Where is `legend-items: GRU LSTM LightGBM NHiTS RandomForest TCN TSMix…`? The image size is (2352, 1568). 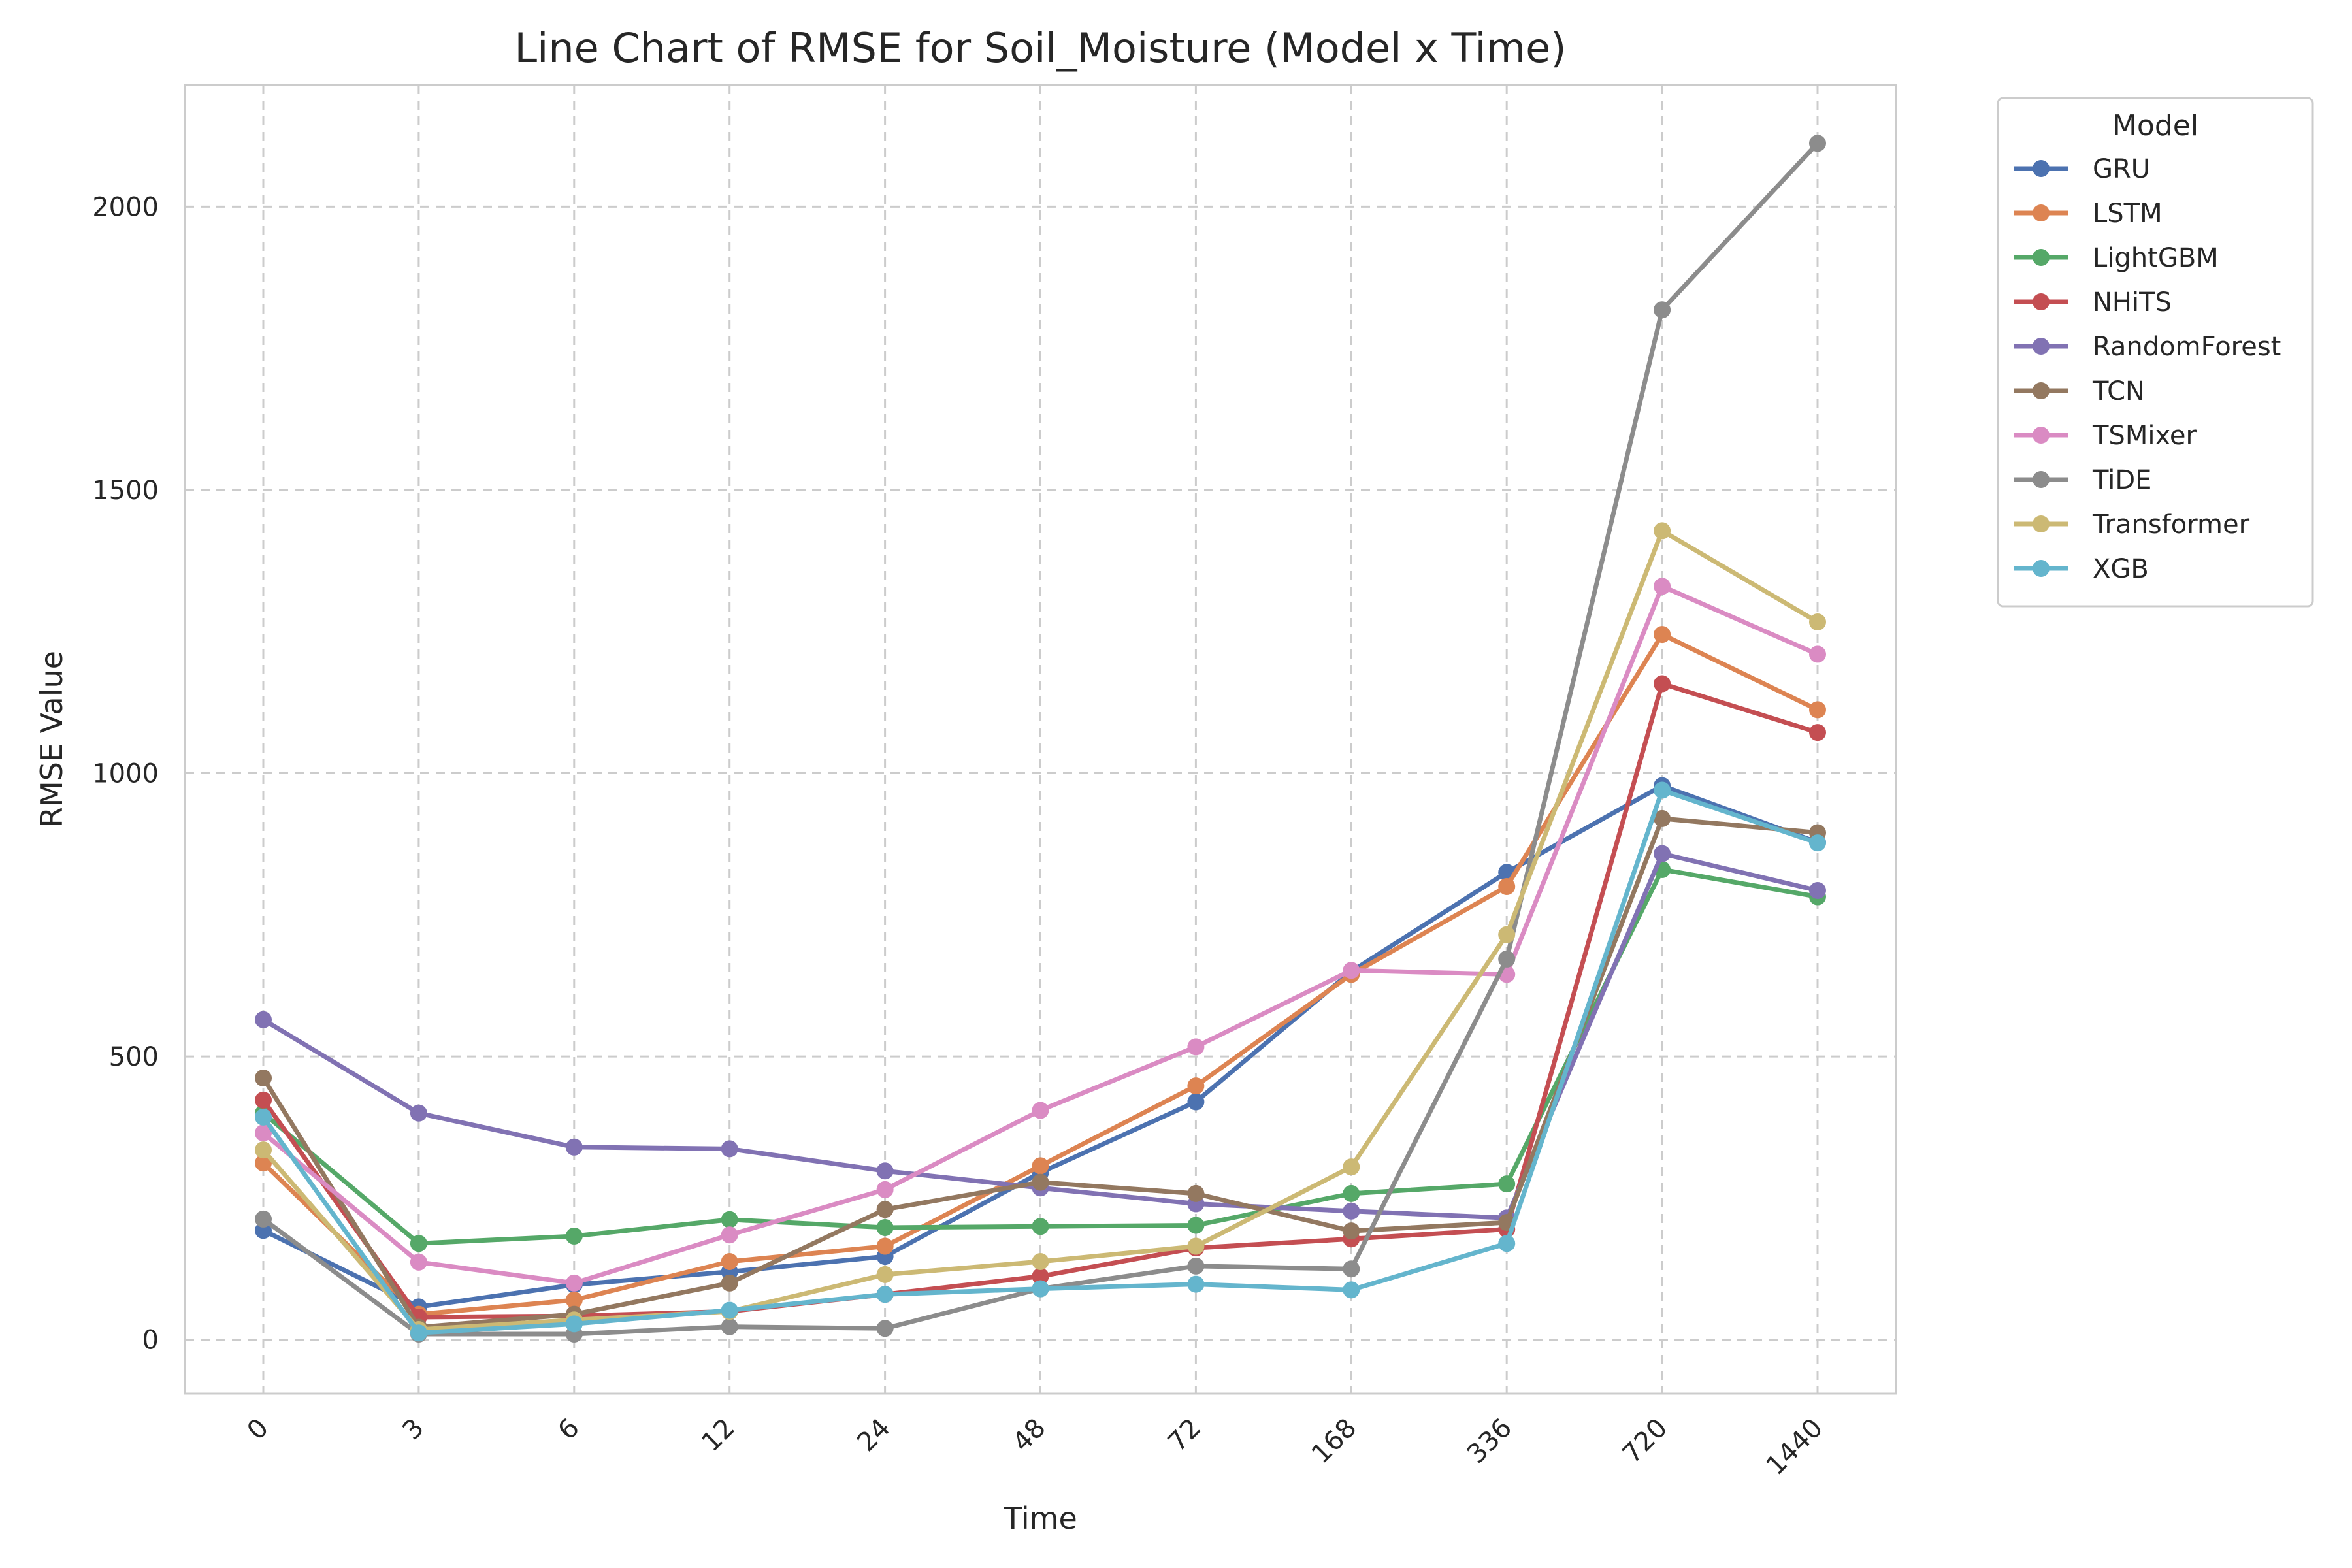 legend-items: GRU LSTM LightGBM NHiTS RandomForest TCN TSMix… is located at coordinates (2147, 369).